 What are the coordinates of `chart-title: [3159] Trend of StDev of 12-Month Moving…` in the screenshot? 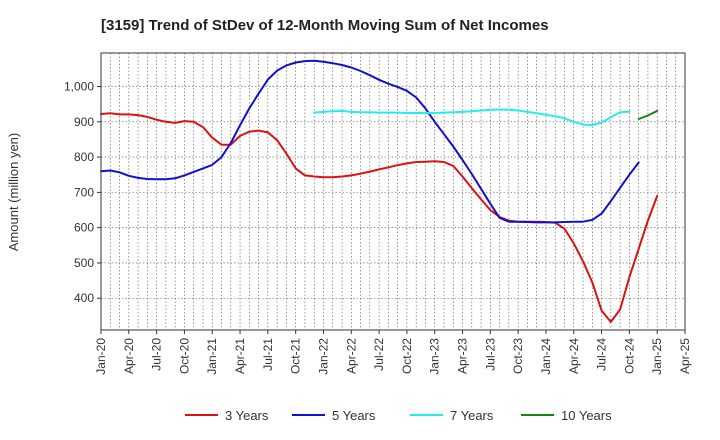 It's located at (325, 25).